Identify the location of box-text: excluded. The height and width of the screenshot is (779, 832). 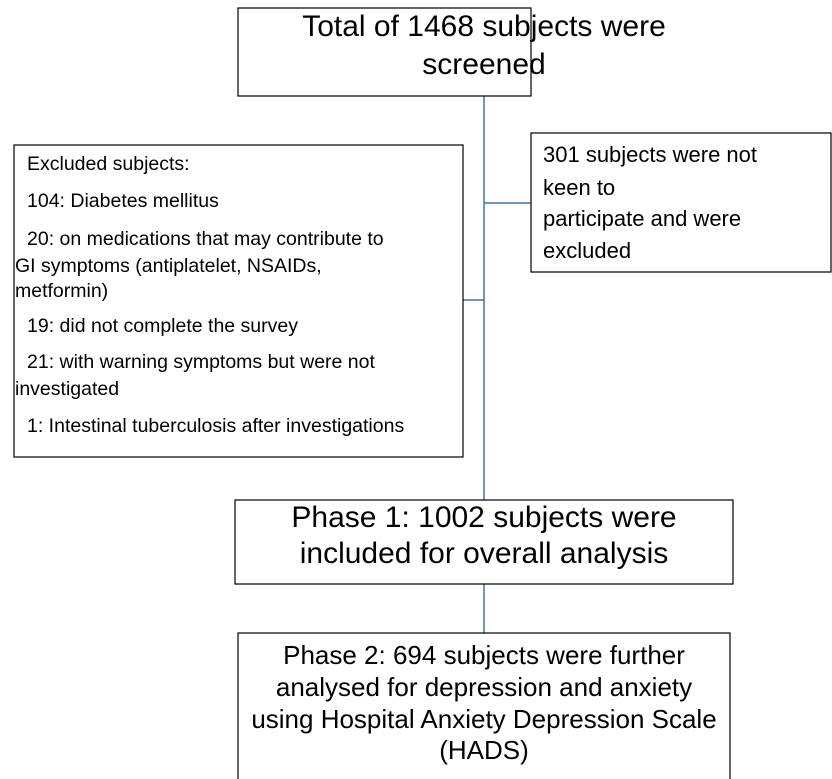
(587, 250).